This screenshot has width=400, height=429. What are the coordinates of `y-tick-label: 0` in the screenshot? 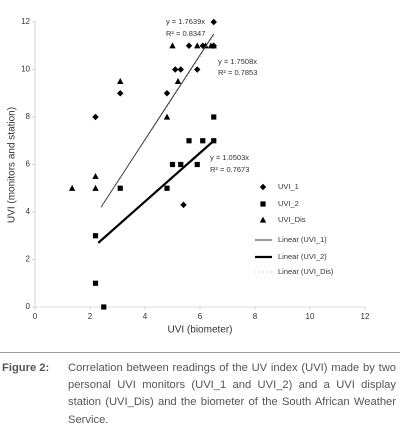 It's located at (28, 306).